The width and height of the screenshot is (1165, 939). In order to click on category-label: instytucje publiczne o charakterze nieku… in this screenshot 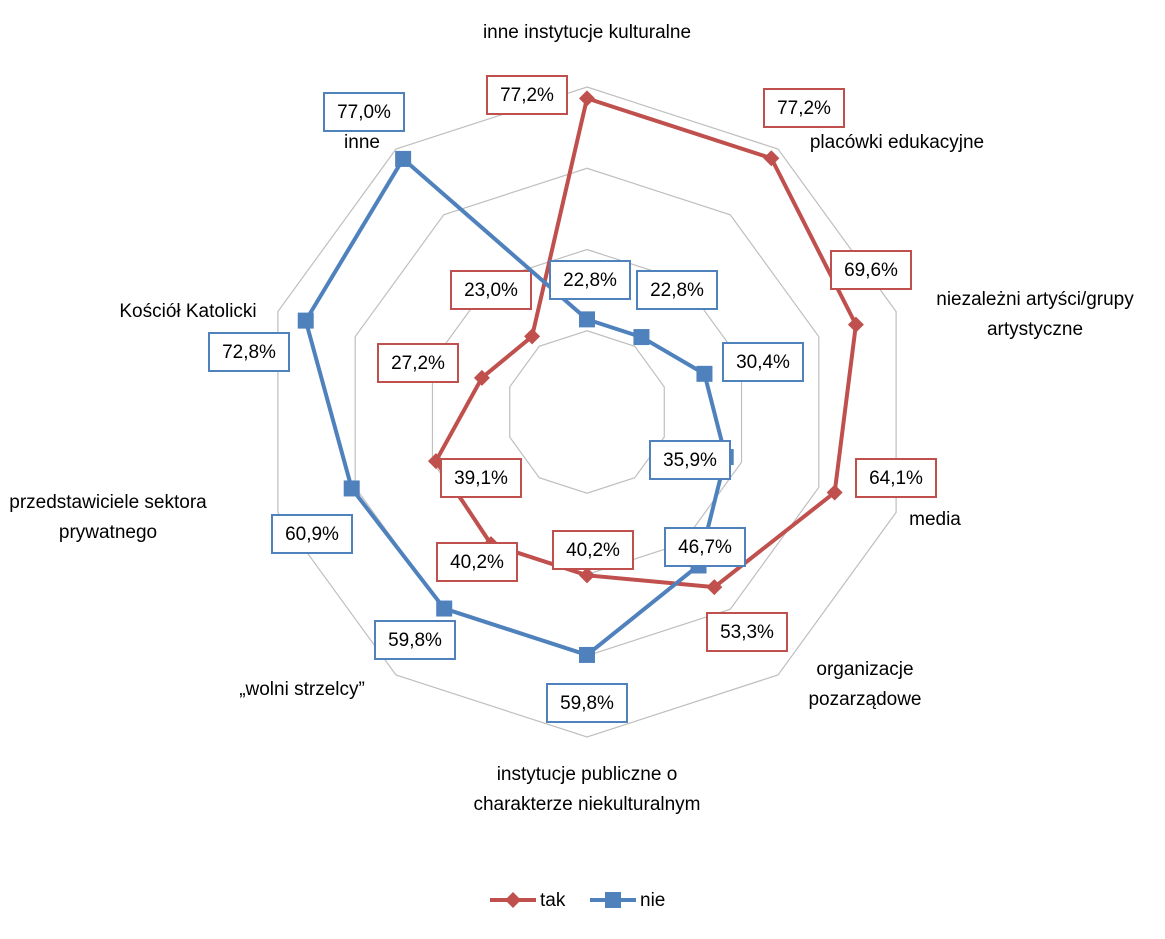, I will do `click(587, 789)`.